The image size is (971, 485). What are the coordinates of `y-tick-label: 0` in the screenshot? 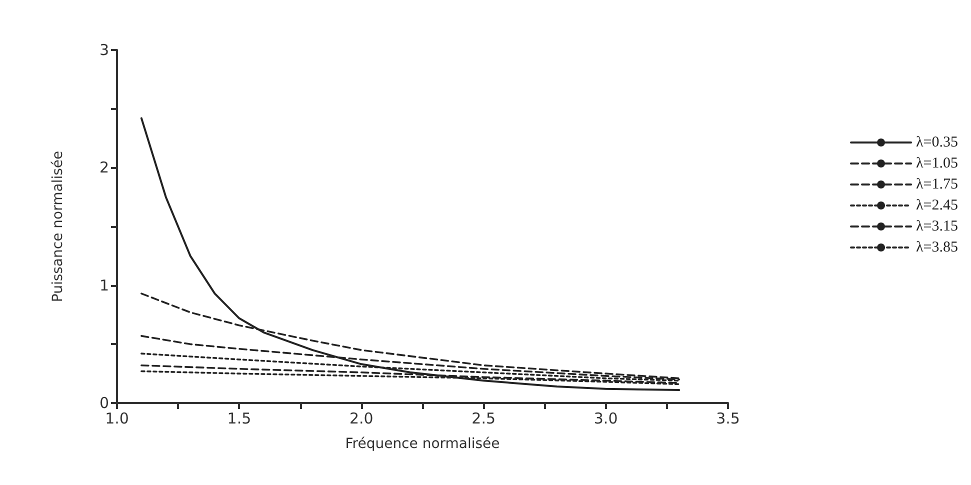 It's located at (104, 403).